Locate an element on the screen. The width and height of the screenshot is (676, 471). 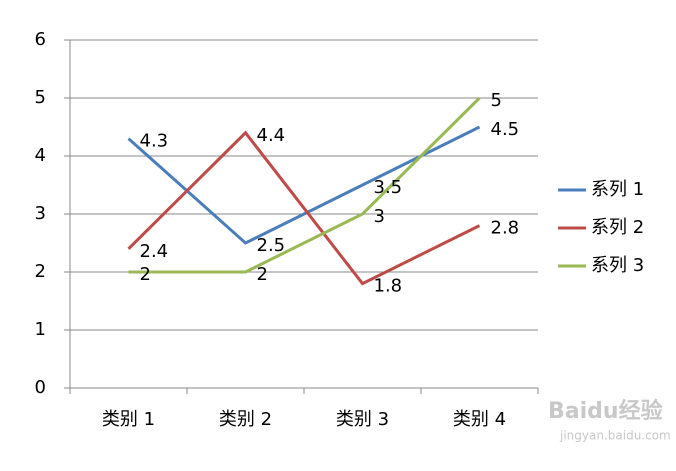
x-tick-label: 类别 2 is located at coordinates (245, 419).